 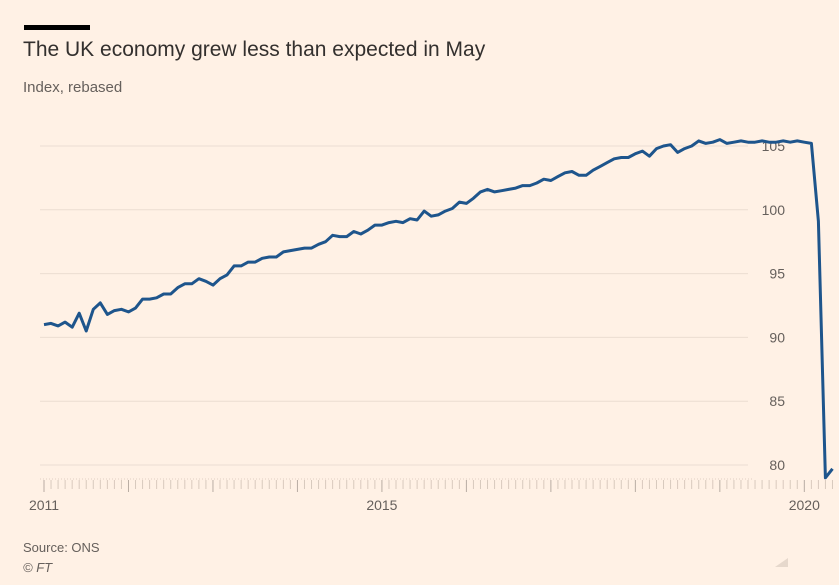 What do you see at coordinates (57, 27) in the screenshot?
I see `ft-header-bar` at bounding box center [57, 27].